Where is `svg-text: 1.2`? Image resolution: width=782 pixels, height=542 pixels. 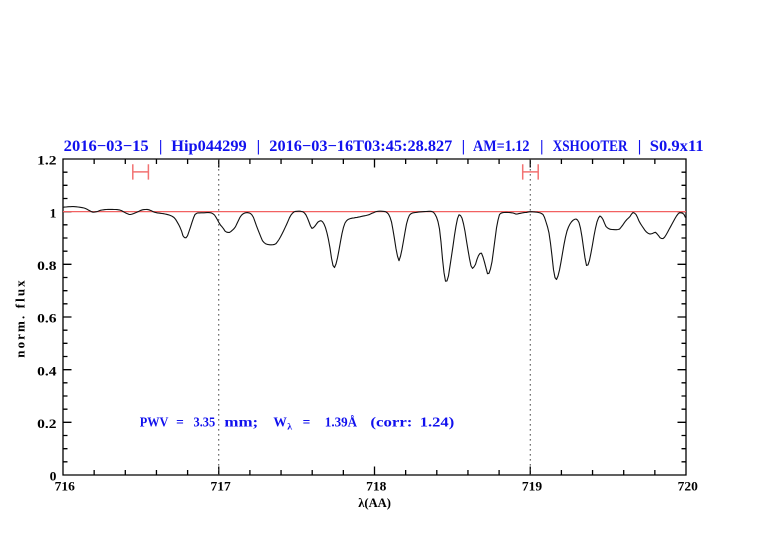 svg-text: 1.2 is located at coordinates (46, 160).